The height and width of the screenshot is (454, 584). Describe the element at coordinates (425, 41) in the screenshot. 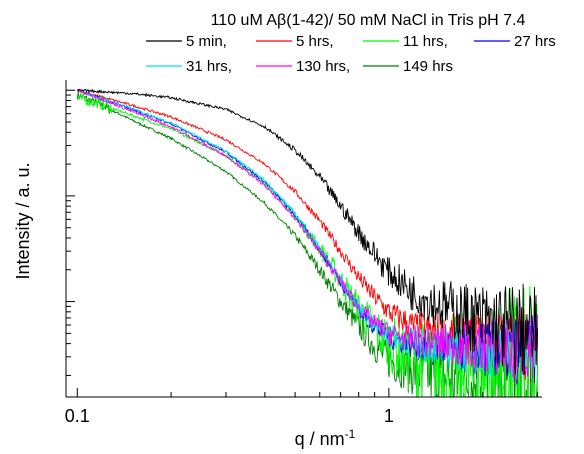

I see `legend-label: 11 hrs,` at that location.